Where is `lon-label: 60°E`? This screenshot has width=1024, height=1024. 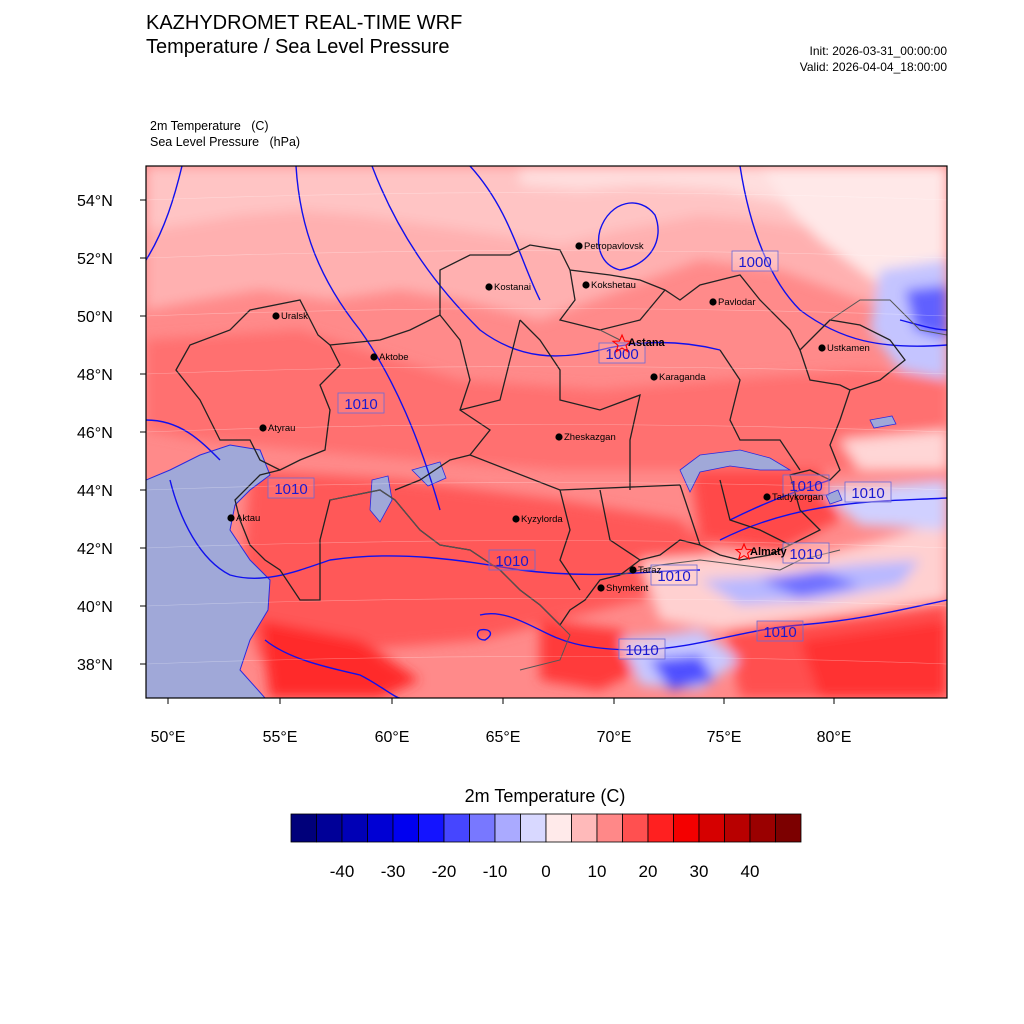
lon-label: 60°E is located at coordinates (392, 737).